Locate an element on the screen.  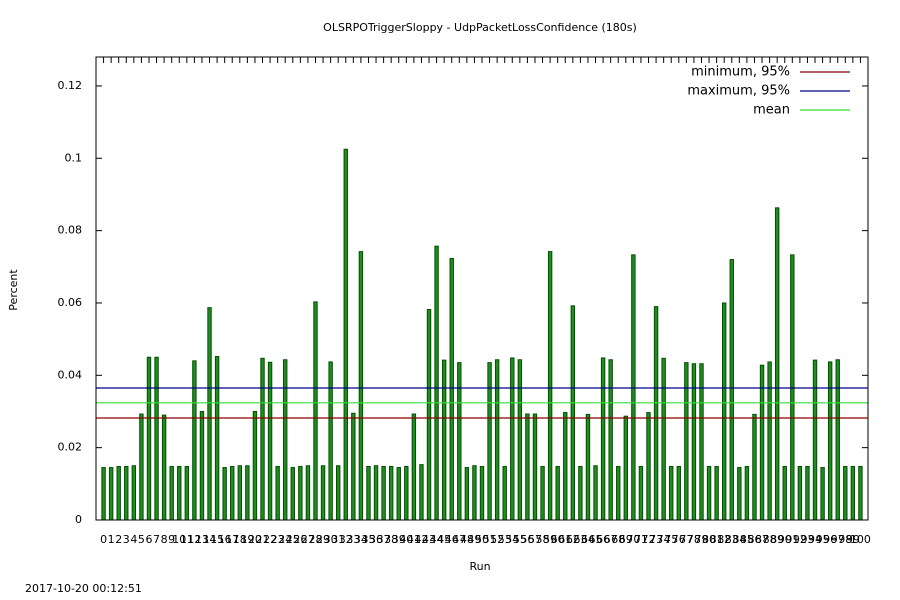
x-tick-label: 39 is located at coordinates (399, 539).